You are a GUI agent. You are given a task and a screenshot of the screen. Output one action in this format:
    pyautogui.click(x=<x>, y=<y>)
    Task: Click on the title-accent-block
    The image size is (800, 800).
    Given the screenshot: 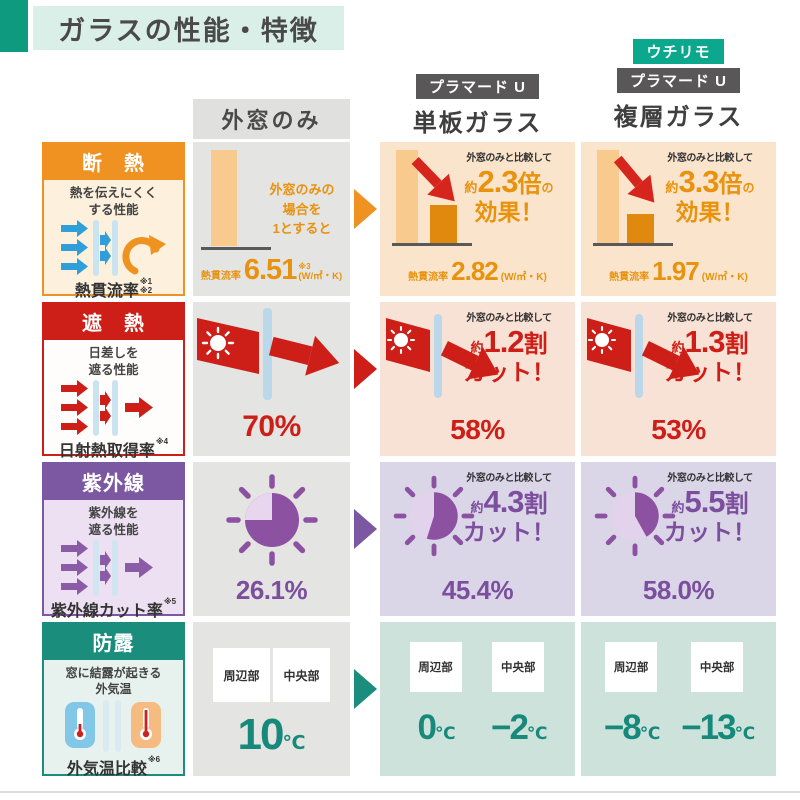 What is the action you would take?
    pyautogui.click(x=14, y=26)
    